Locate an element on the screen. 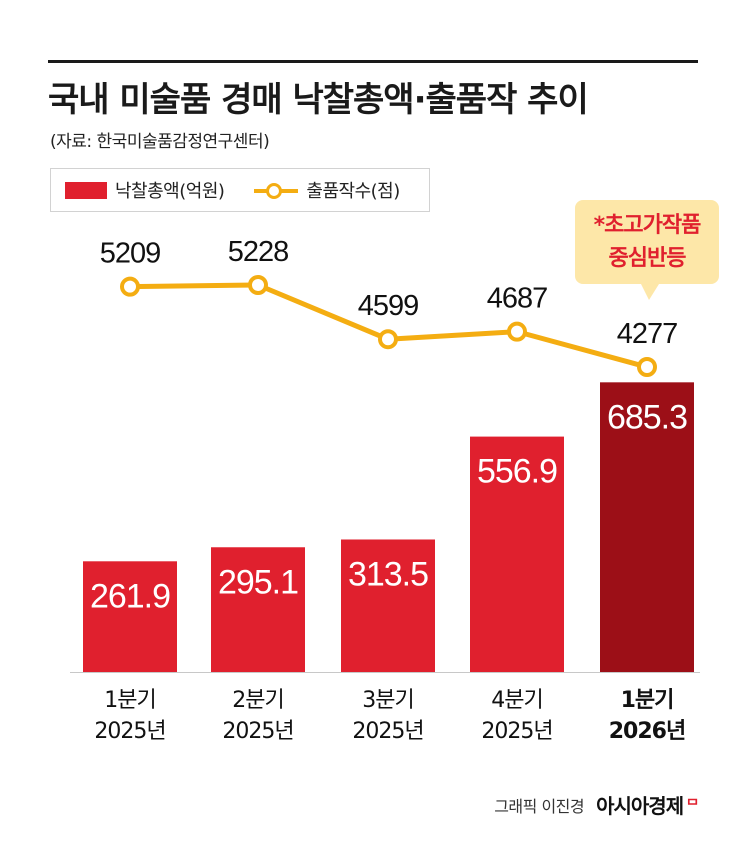 The height and width of the screenshot is (847, 745). bar-value-label: 261.9 is located at coordinates (130, 596).